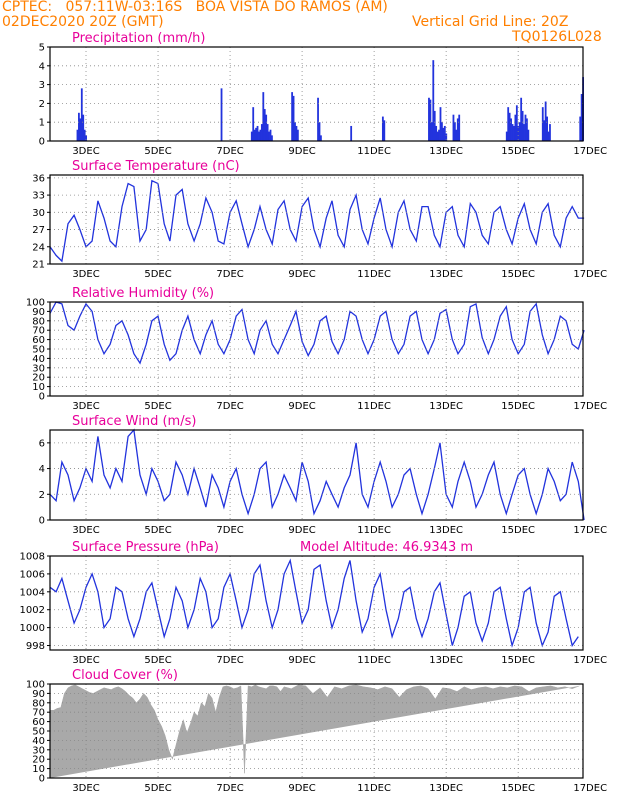 The image size is (618, 800). What do you see at coordinates (42, 779) in the screenshot?
I see `y-tick-label: 0` at bounding box center [42, 779].